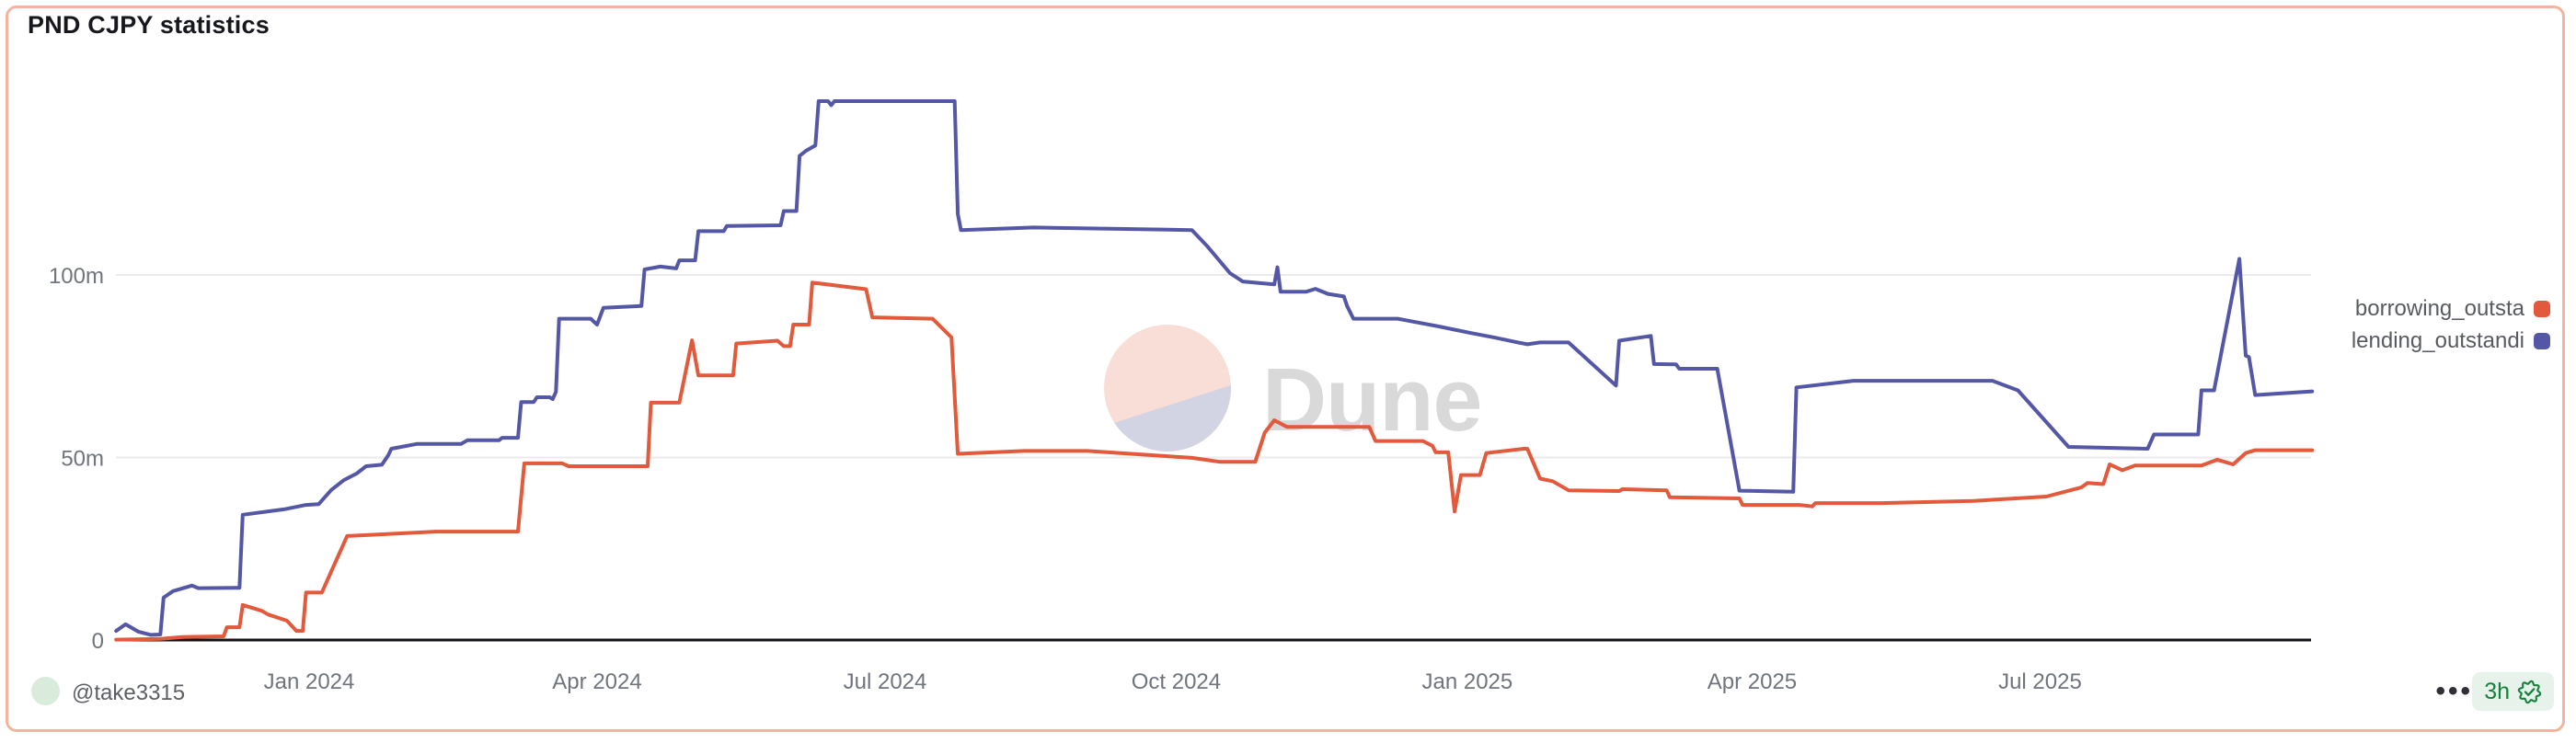 The image size is (2576, 743). I want to click on chart-legend: borrowing_outsta lending_outstandi, so click(2451, 325).